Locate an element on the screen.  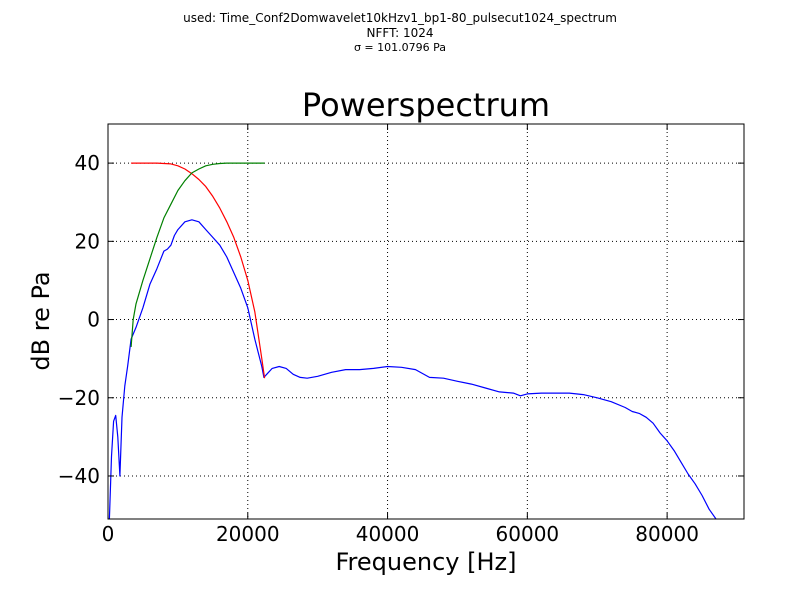
x-axis-label: Frequency [Hz] is located at coordinates (426, 562).